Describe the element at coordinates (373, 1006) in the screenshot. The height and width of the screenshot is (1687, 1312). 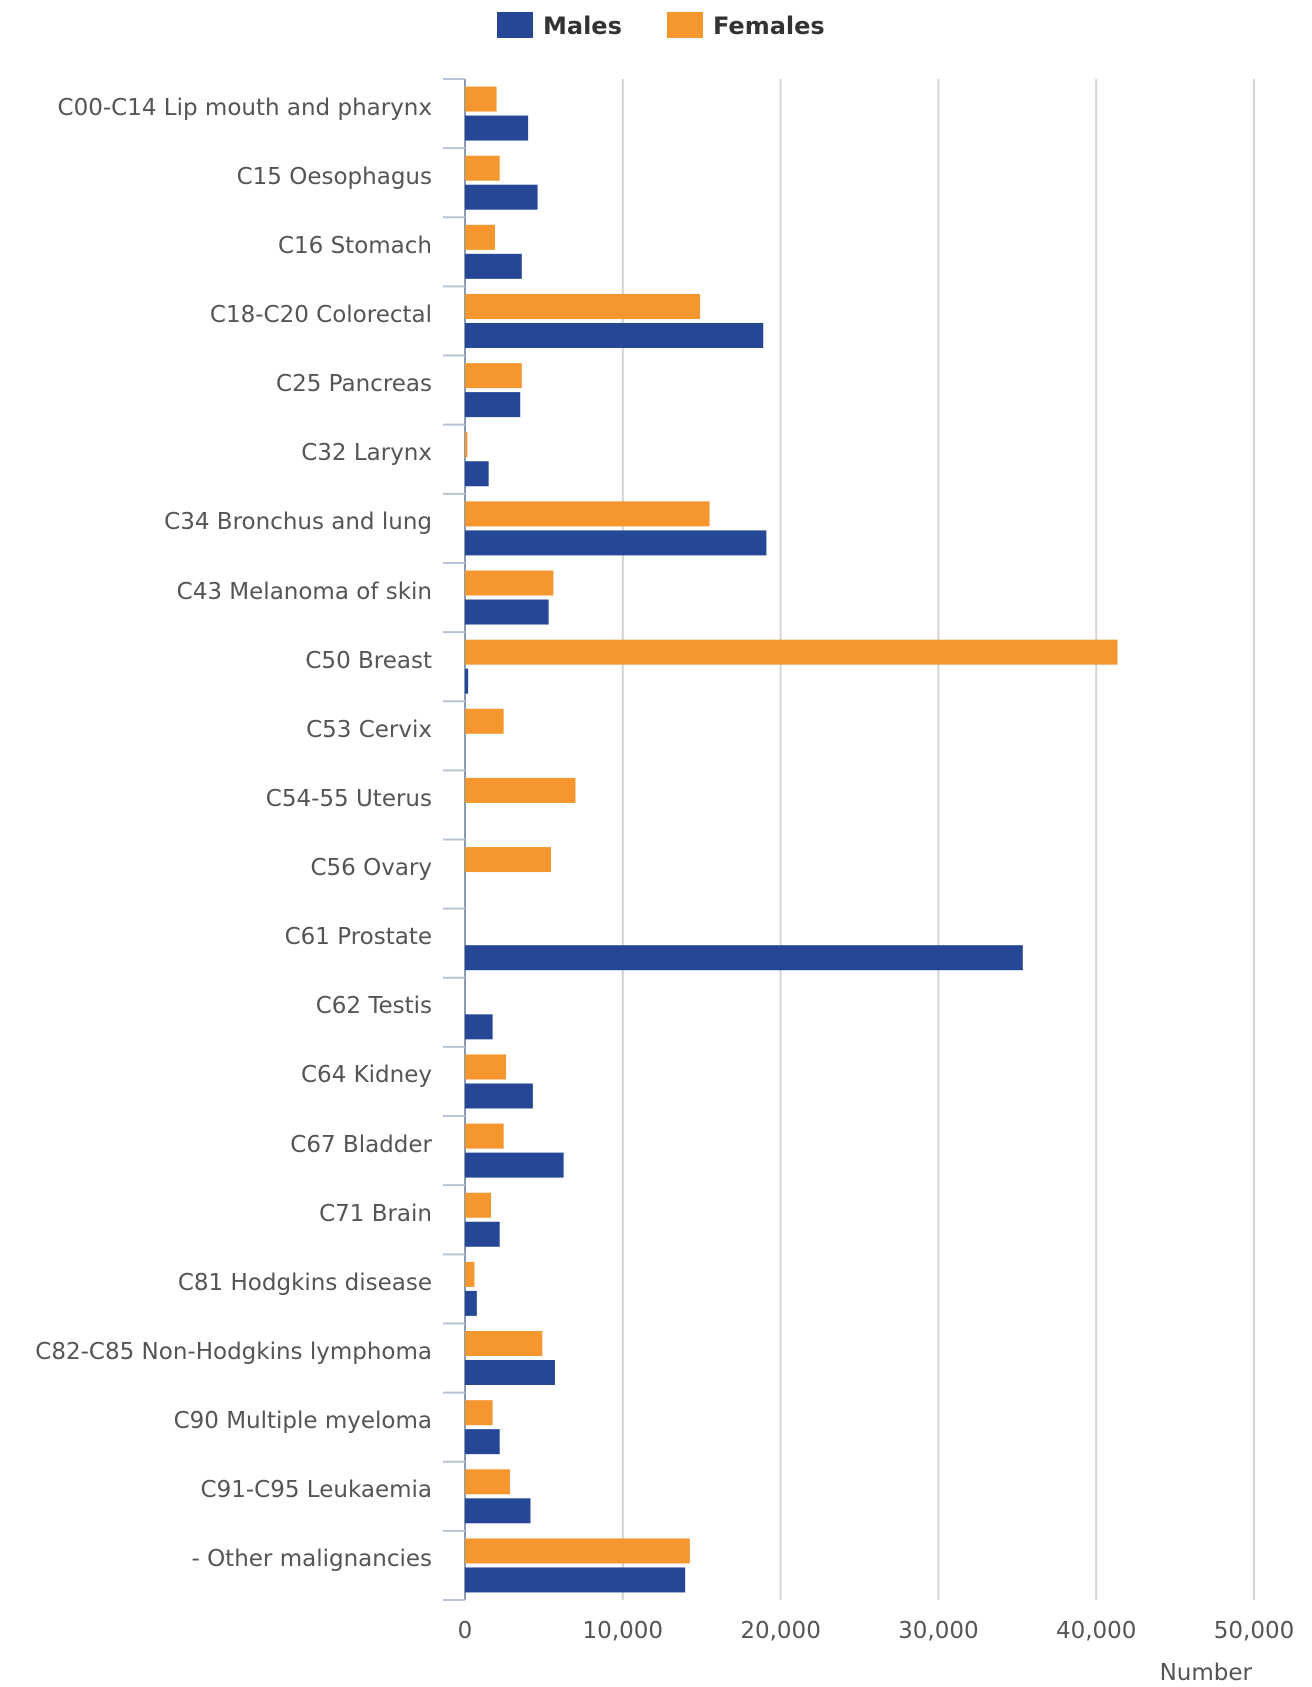
I see `y-tick-label: C62 Testis` at that location.